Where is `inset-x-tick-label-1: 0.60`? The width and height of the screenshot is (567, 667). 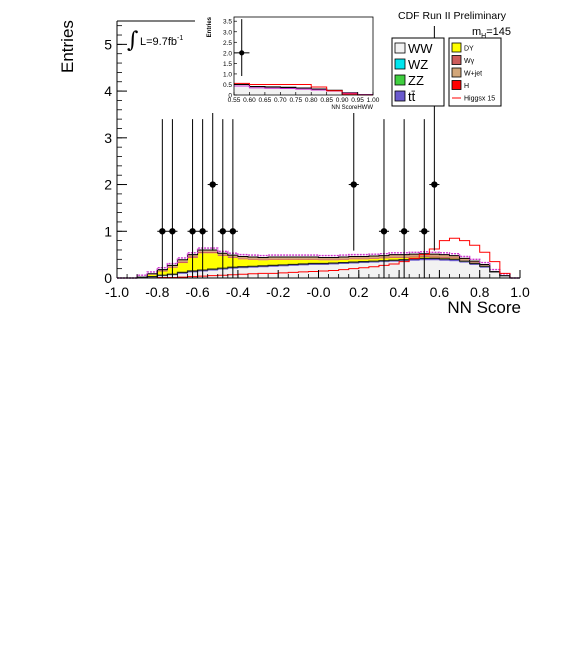
inset-x-tick-label-1: 0.60 is located at coordinates (249, 100).